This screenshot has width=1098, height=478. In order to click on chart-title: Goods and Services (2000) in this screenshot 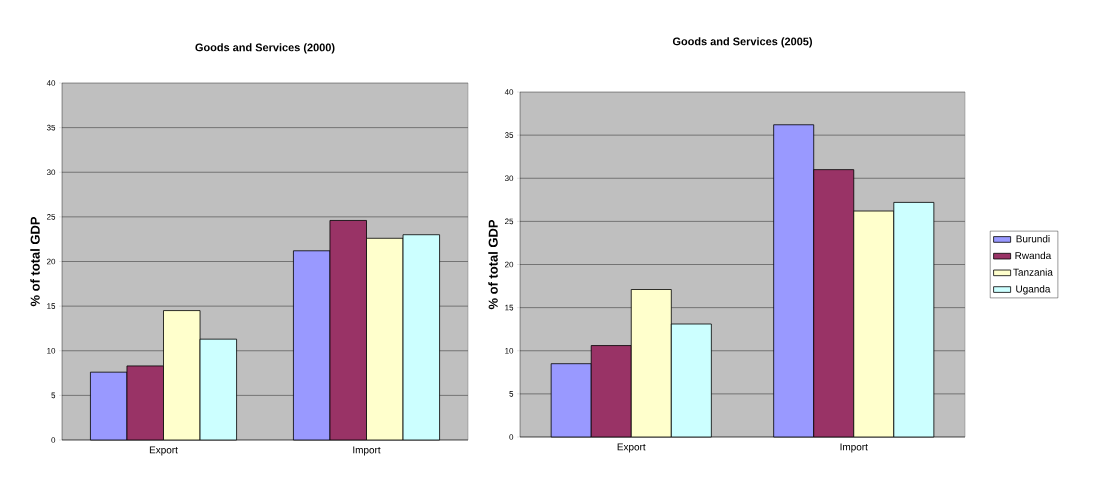, I will do `click(265, 48)`.